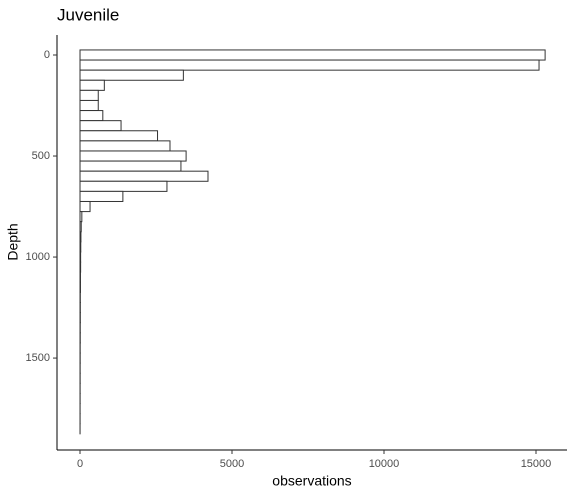 This screenshot has width=575, height=496. Describe the element at coordinates (311, 481) in the screenshot. I see `x-axis-label: observations` at that location.